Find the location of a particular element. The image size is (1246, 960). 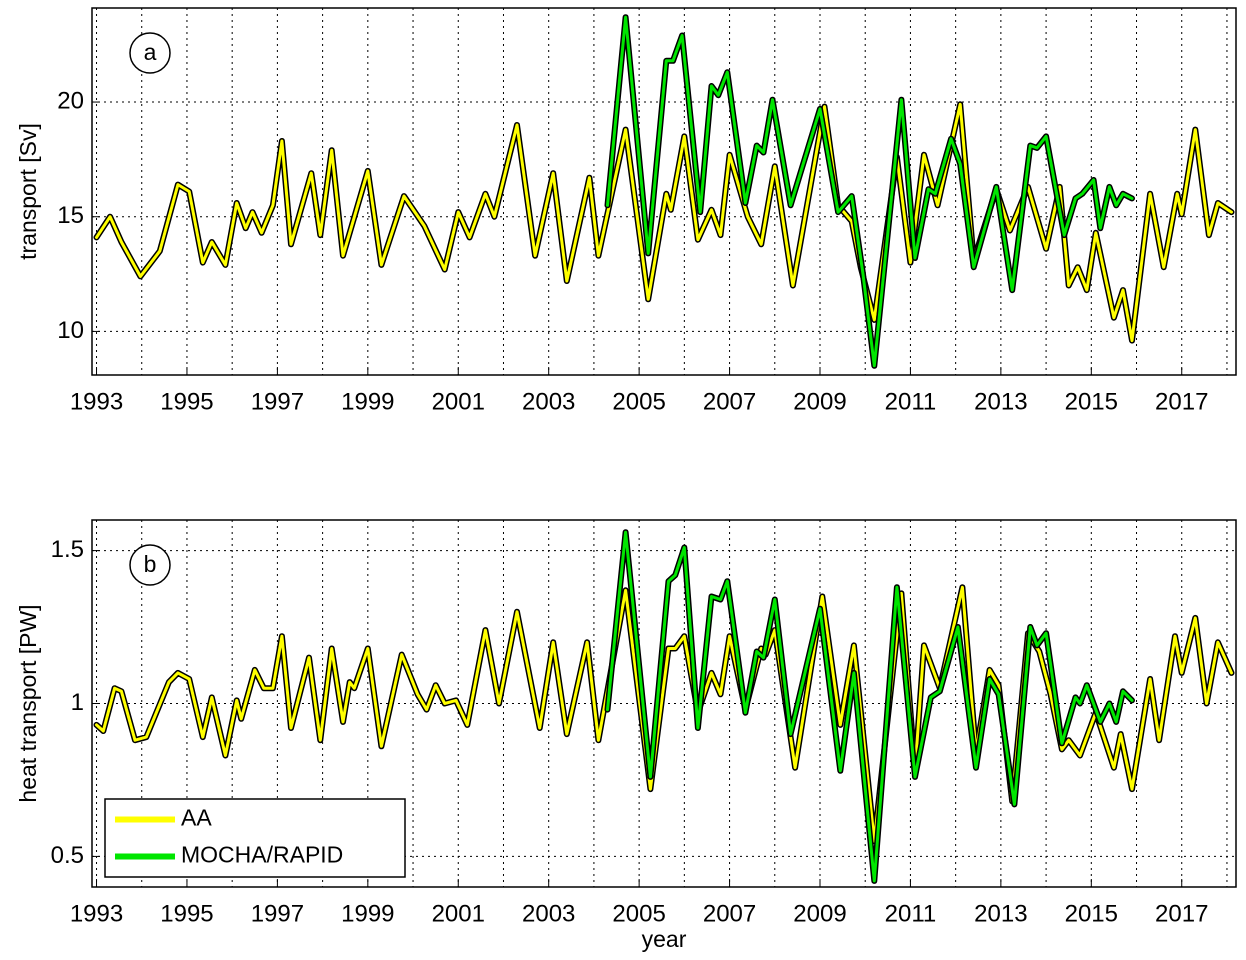

y-tick-label: 1.5 is located at coordinates (67, 549).